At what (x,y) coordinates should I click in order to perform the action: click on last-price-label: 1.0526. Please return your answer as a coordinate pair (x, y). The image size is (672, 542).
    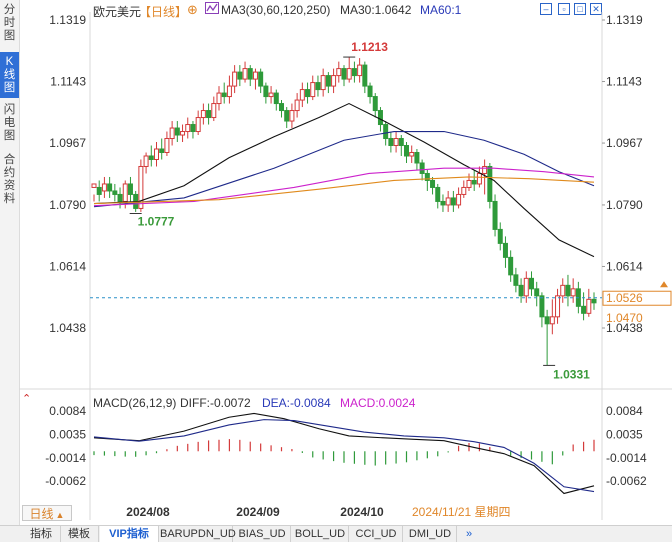
    Looking at the image, I should click on (624, 298).